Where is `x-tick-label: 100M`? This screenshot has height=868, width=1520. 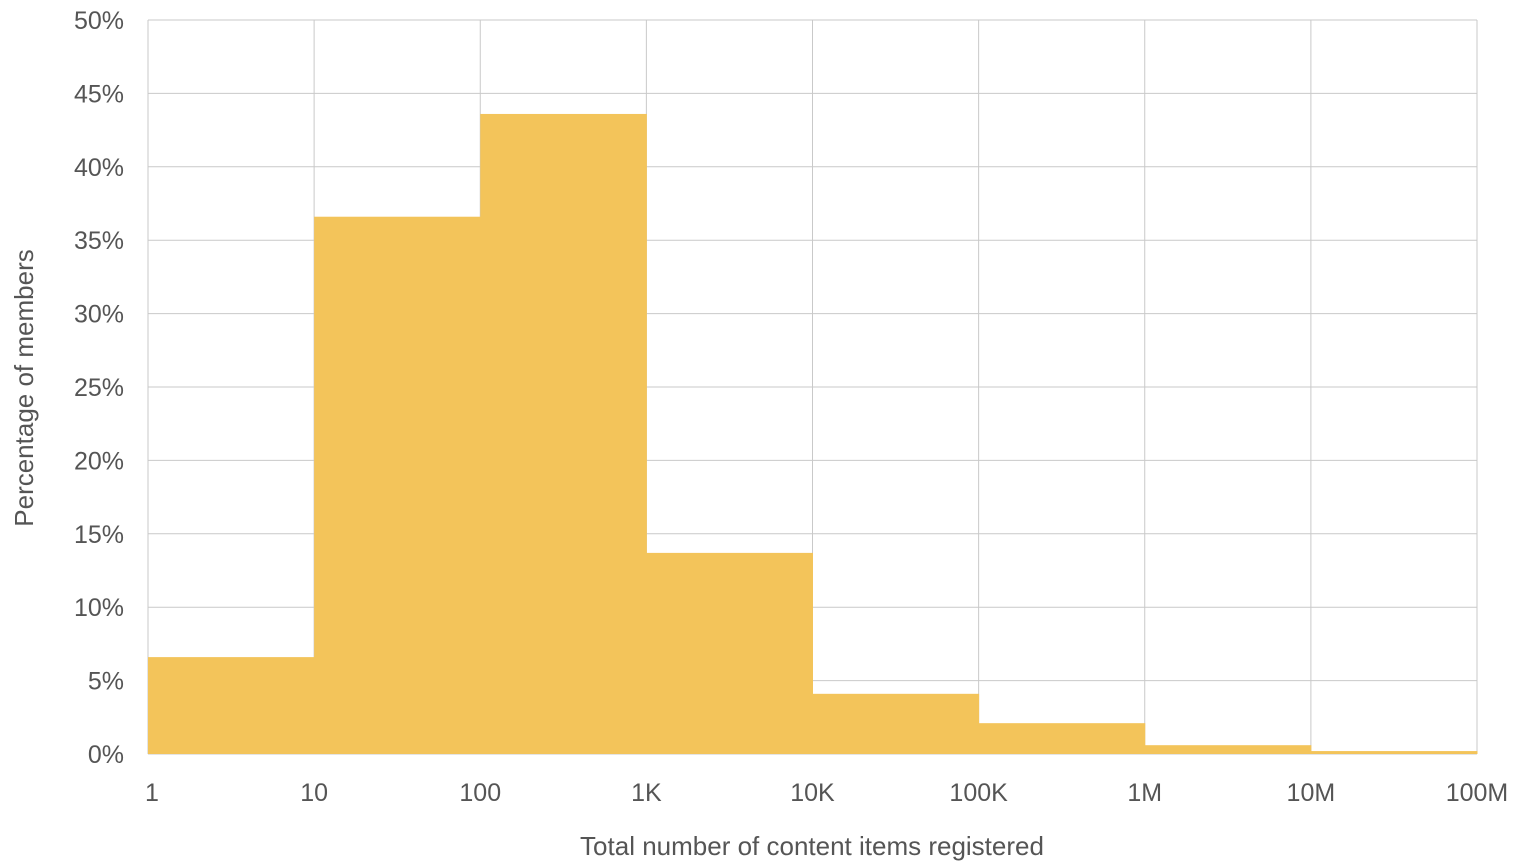
x-tick-label: 100M is located at coordinates (1477, 793).